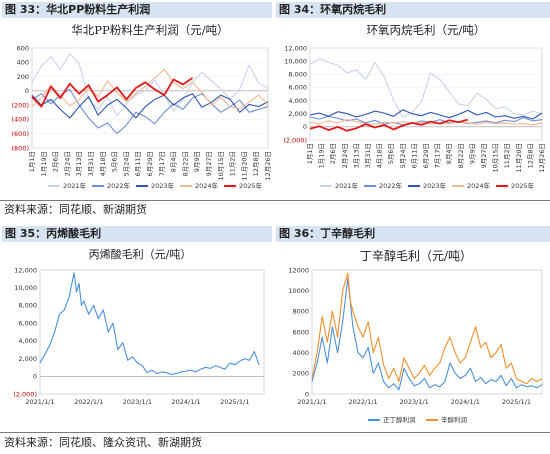  Describe the element at coordinates (275, 200) in the screenshot. I see `divider-top` at that location.